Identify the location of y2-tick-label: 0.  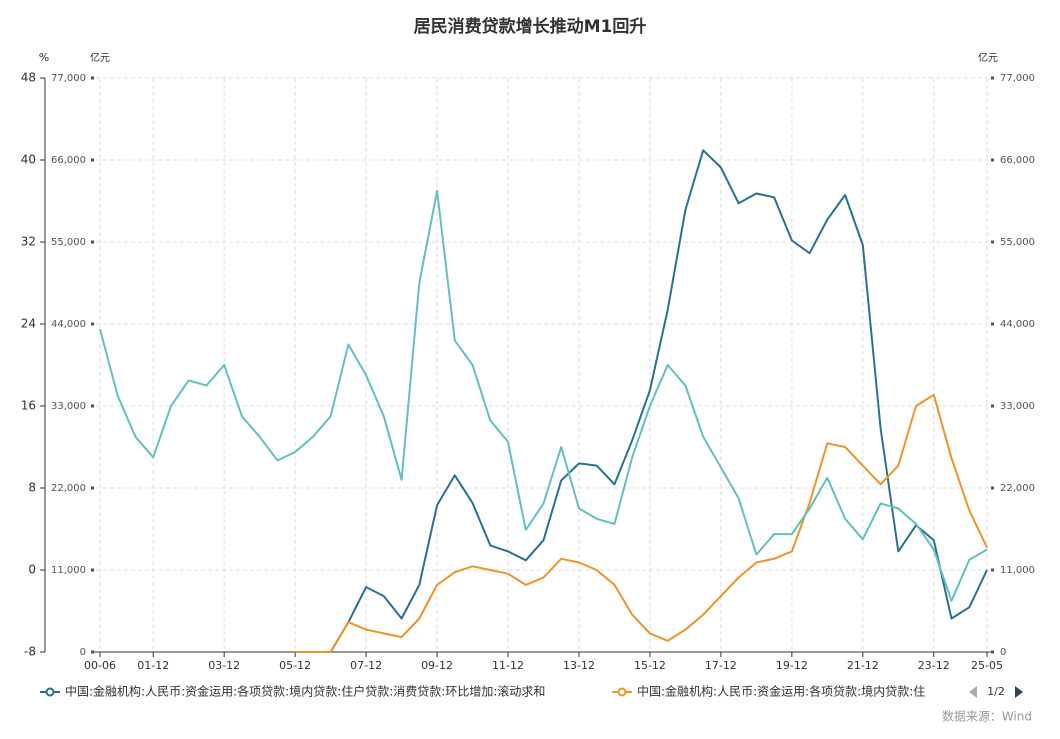
(83, 652).